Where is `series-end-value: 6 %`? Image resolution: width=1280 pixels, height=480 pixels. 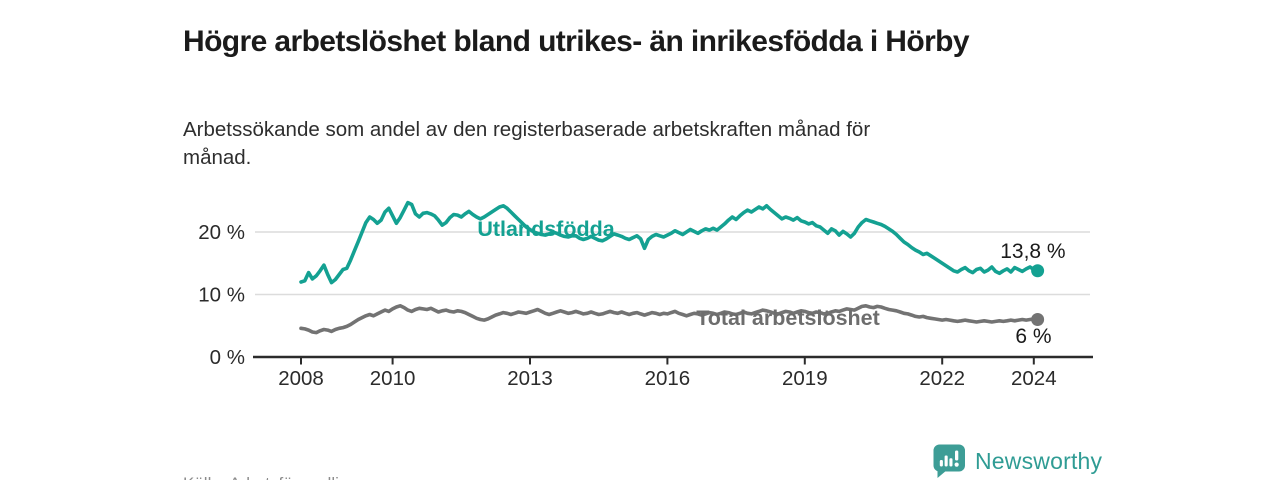
series-end-value: 6 % is located at coordinates (1033, 336).